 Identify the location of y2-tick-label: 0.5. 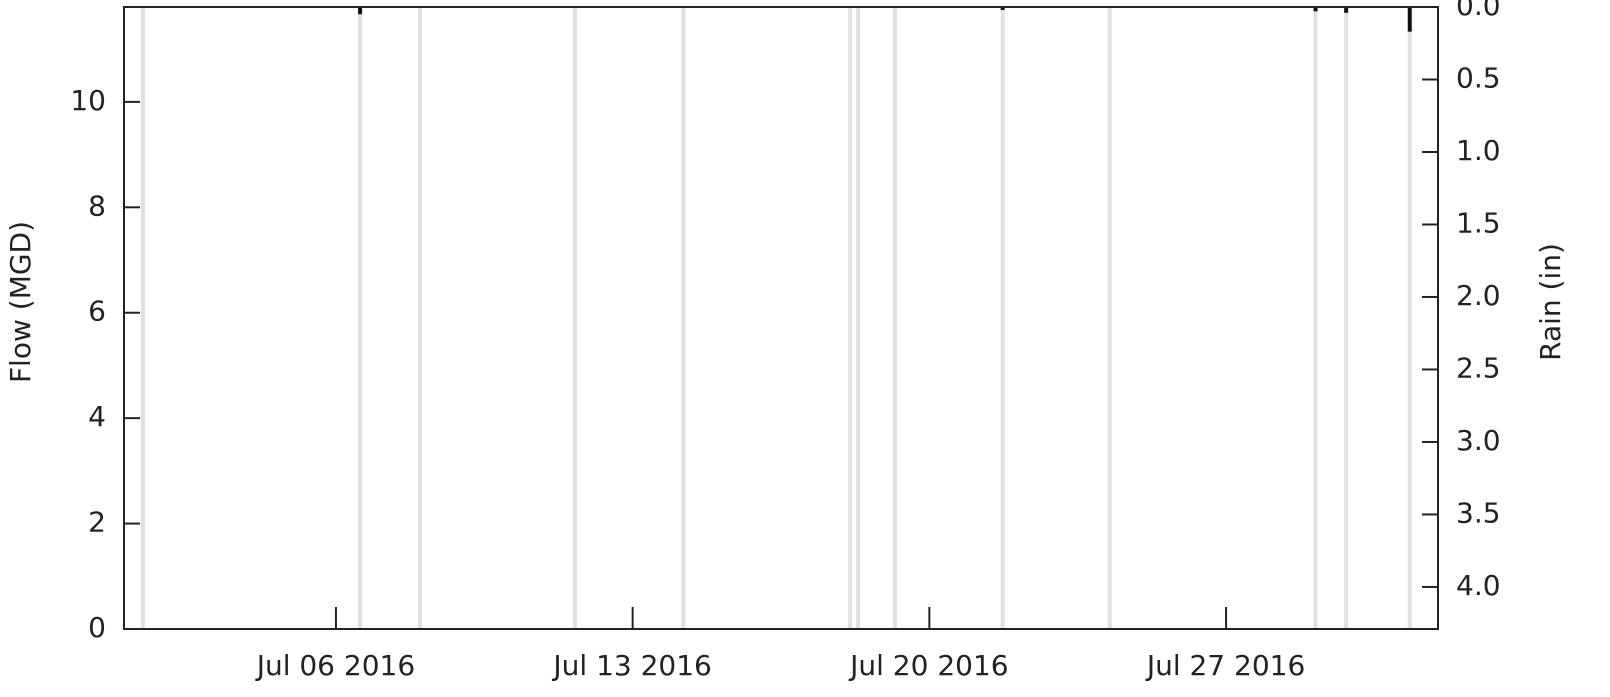
(1478, 77).